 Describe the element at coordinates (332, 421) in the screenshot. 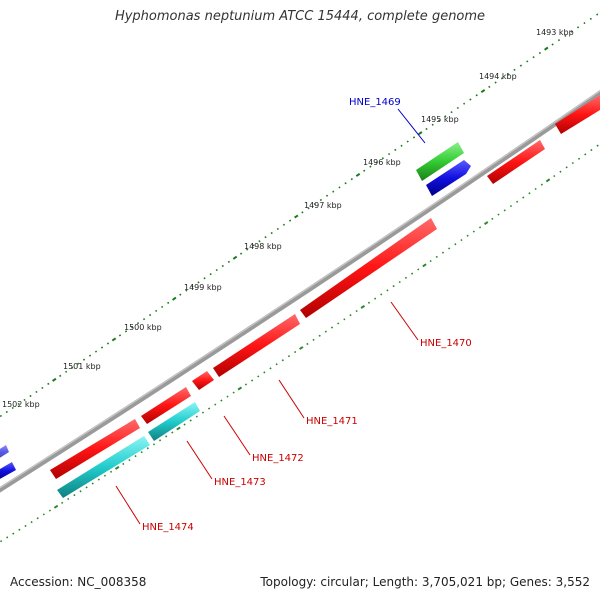

I see `label-hne-1471: HNE_1471` at that location.